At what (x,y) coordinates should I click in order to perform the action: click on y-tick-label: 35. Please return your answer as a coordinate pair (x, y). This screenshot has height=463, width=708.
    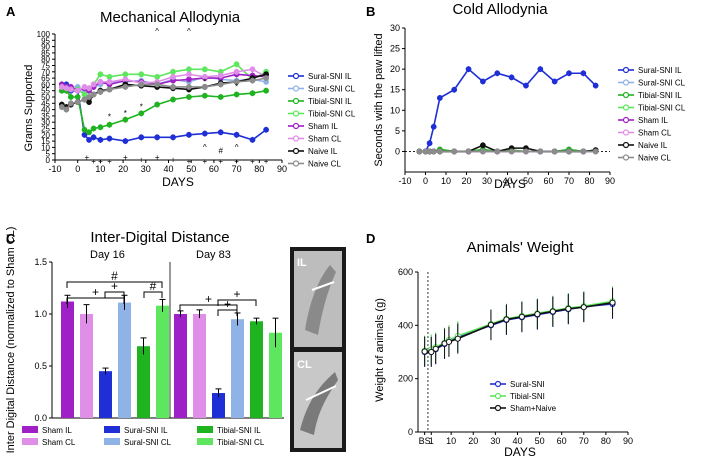
    Looking at the image, I should click on (45, 116).